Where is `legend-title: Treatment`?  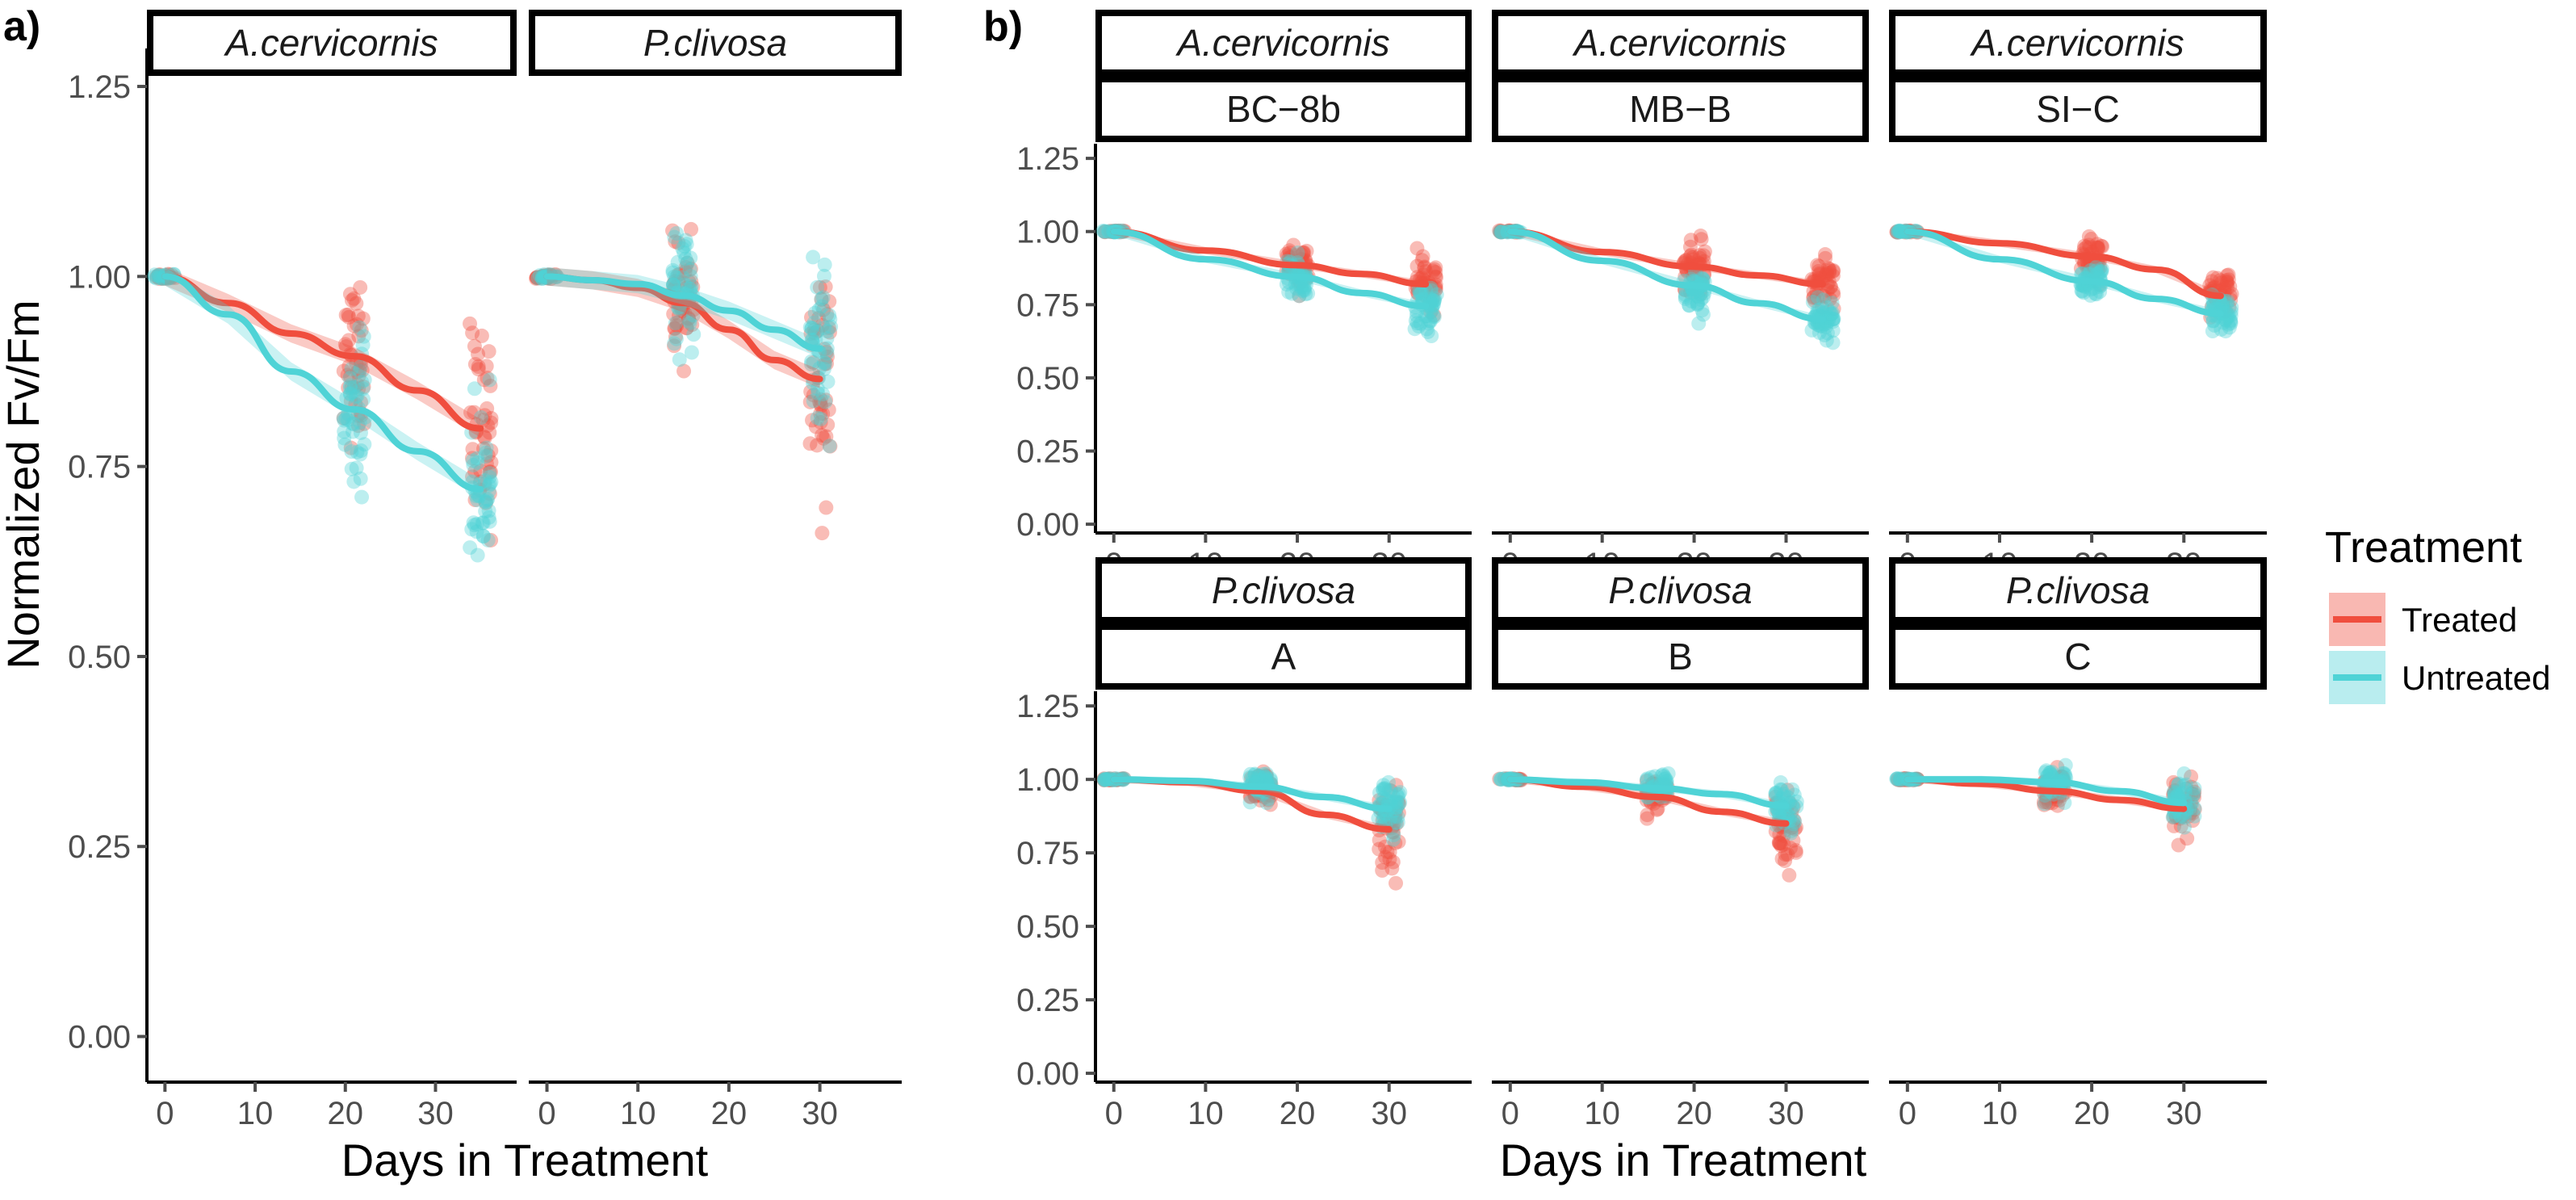
legend-title: Treatment is located at coordinates (2423, 547).